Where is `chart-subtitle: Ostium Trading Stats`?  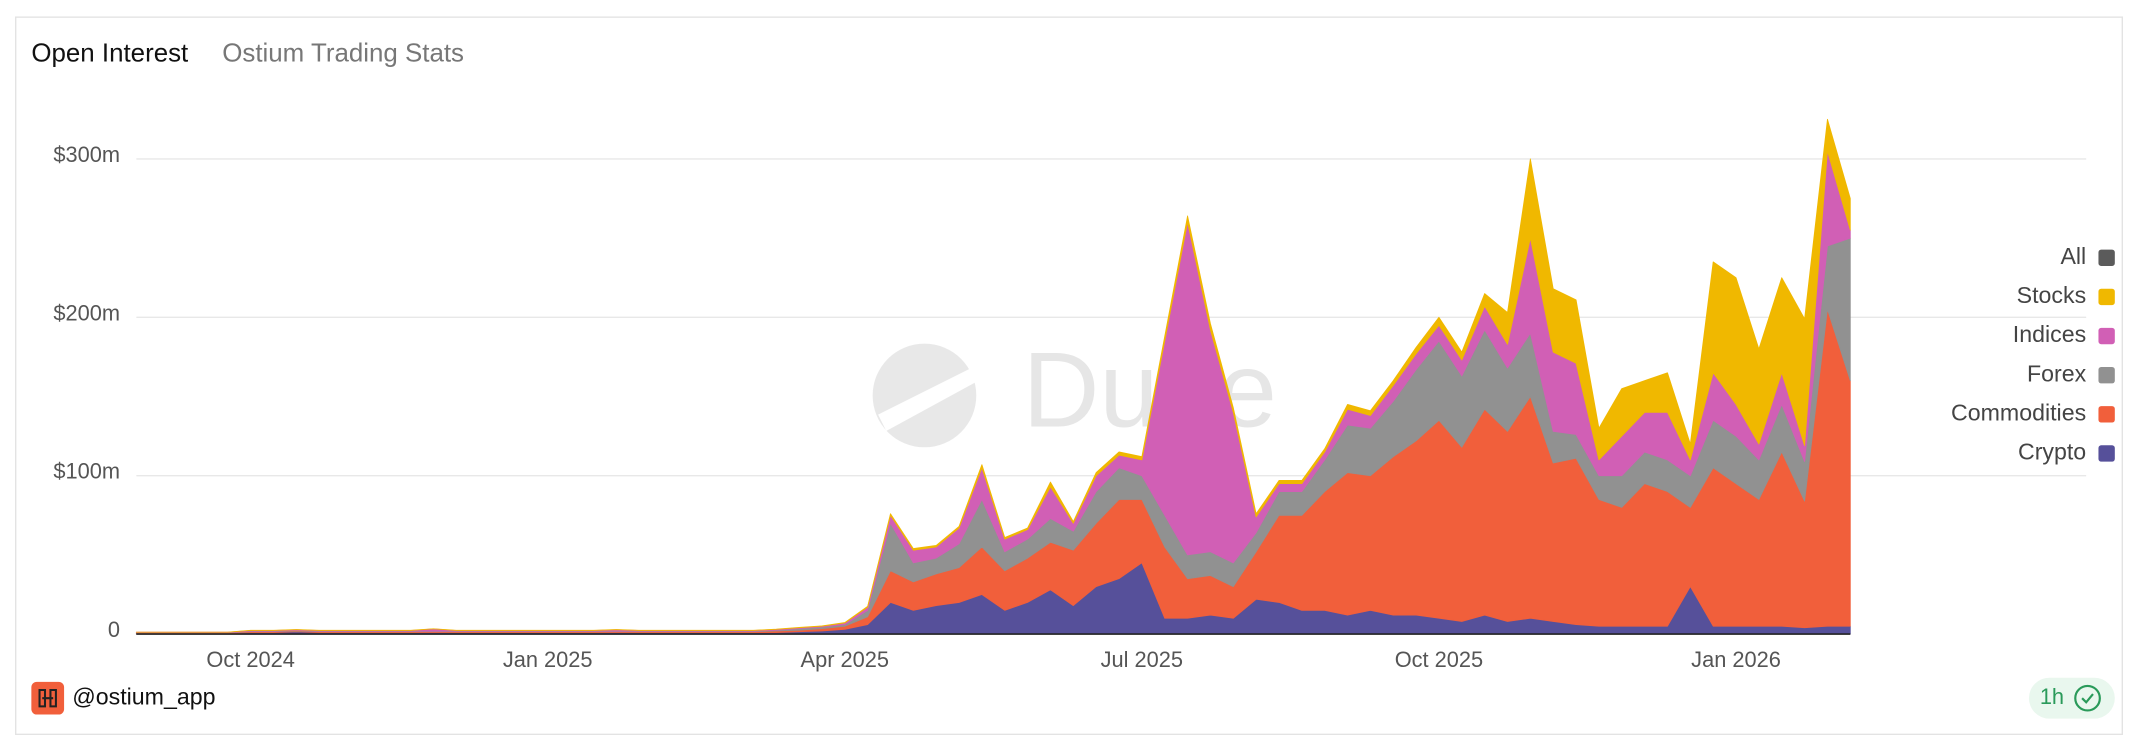
chart-subtitle: Ostium Trading Stats is located at coordinates (343, 53).